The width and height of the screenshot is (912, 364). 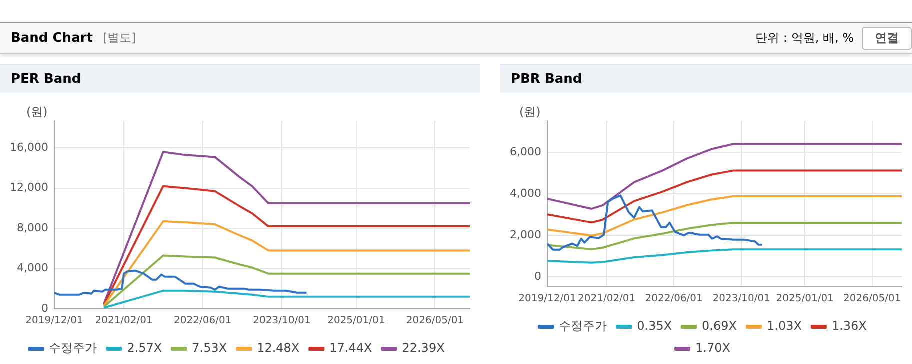 What do you see at coordinates (887, 38) in the screenshot?
I see `text: 연결` at bounding box center [887, 38].